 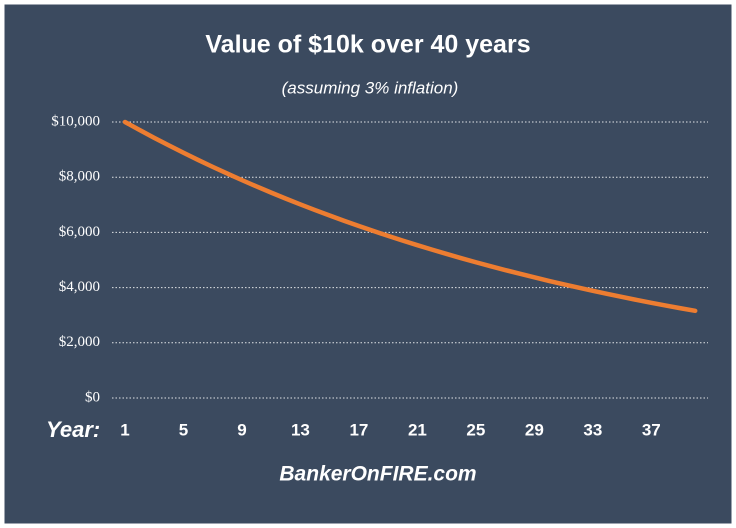 I want to click on x-tick-label: 13, so click(x=300, y=429).